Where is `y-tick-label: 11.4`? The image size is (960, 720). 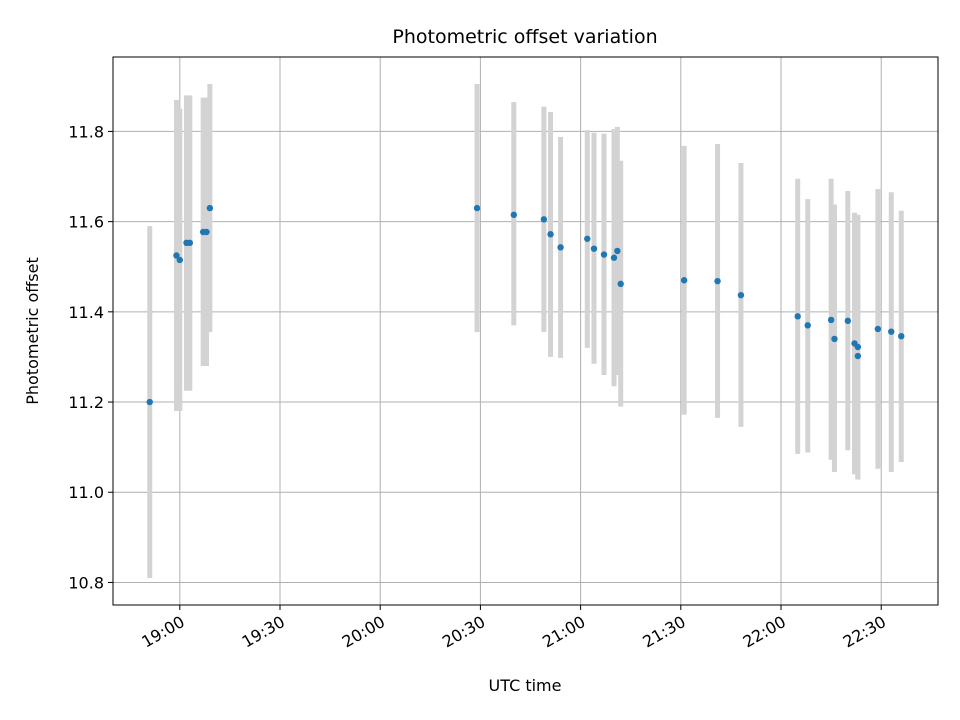 y-tick-label: 11.4 is located at coordinates (86, 312).